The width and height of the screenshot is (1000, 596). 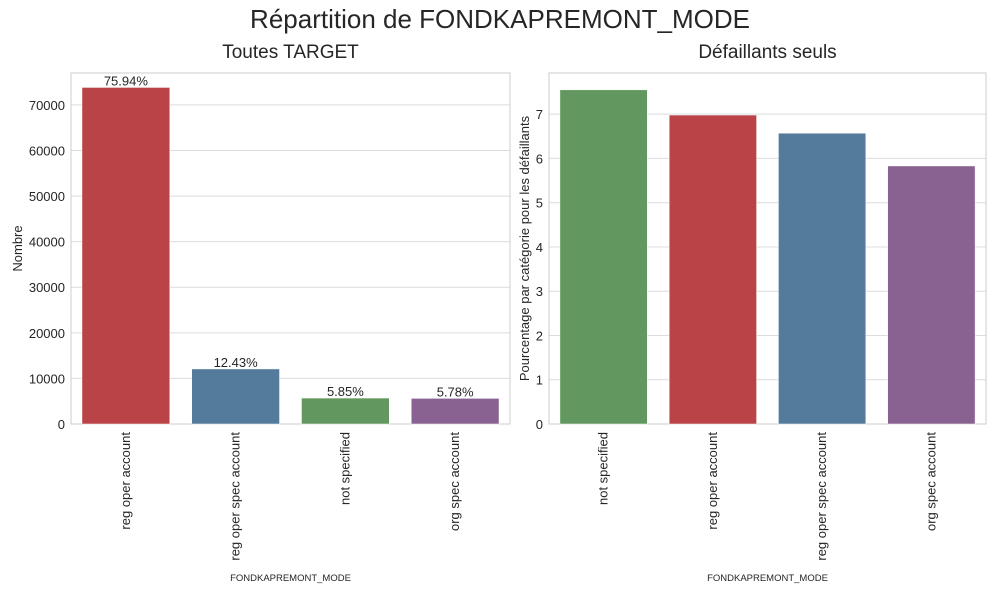 I want to click on data-label: 12.43%, so click(x=236, y=362).